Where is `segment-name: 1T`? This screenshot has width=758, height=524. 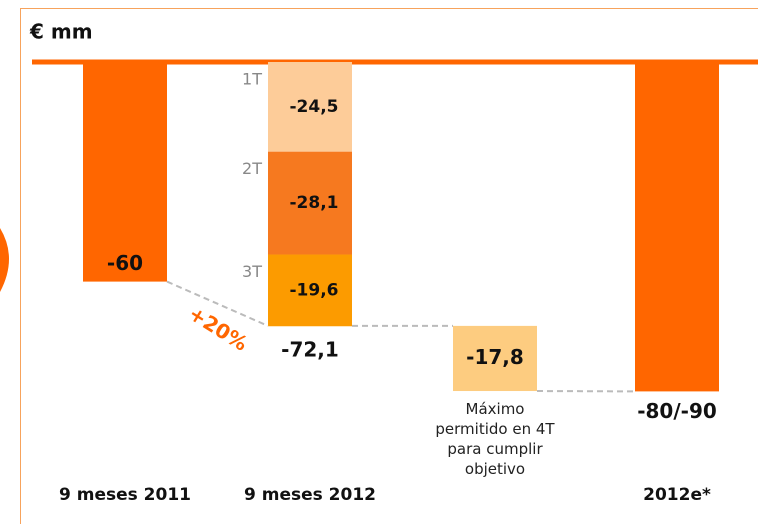 segment-name: 1T is located at coordinates (252, 79).